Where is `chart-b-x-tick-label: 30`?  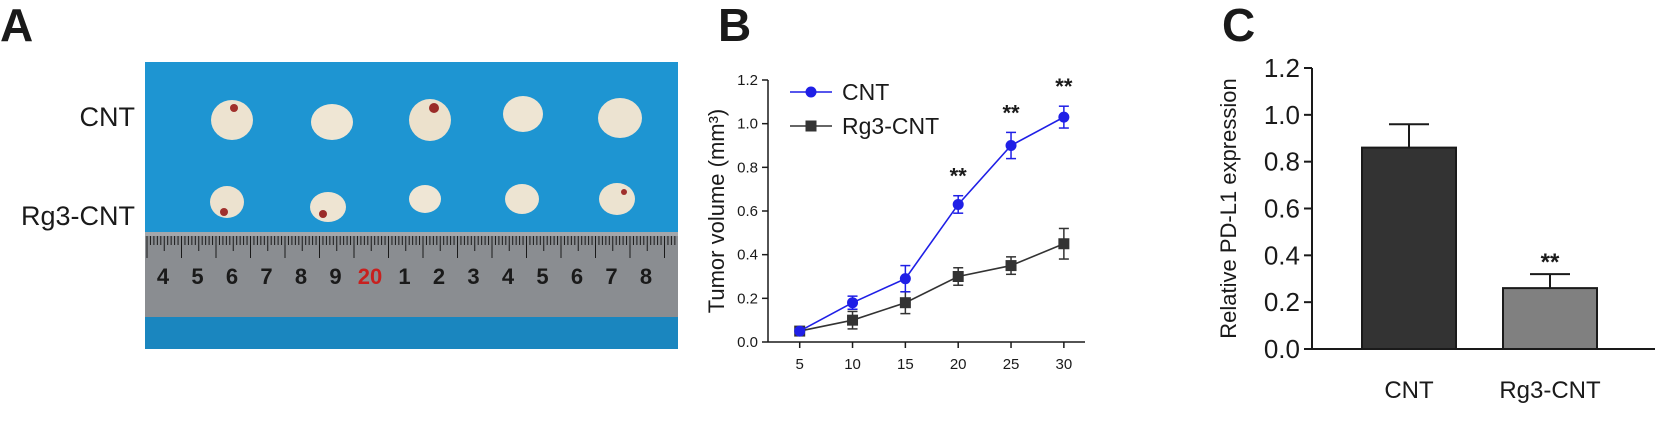 chart-b-x-tick-label: 30 is located at coordinates (1064, 364).